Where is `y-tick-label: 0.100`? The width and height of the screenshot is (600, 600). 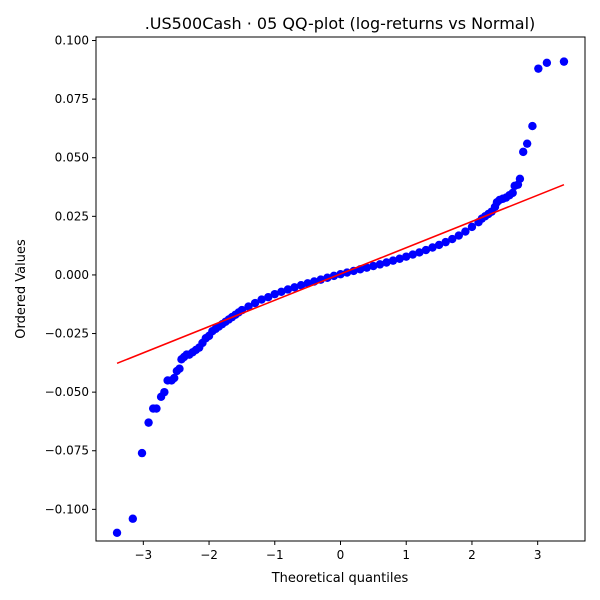
y-tick-label: 0.100 is located at coordinates (72, 41).